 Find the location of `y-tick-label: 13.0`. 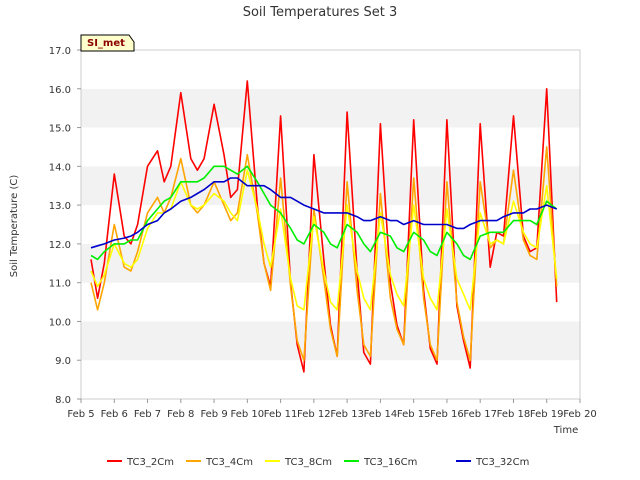

y-tick-label: 13.0 is located at coordinates (60, 206).